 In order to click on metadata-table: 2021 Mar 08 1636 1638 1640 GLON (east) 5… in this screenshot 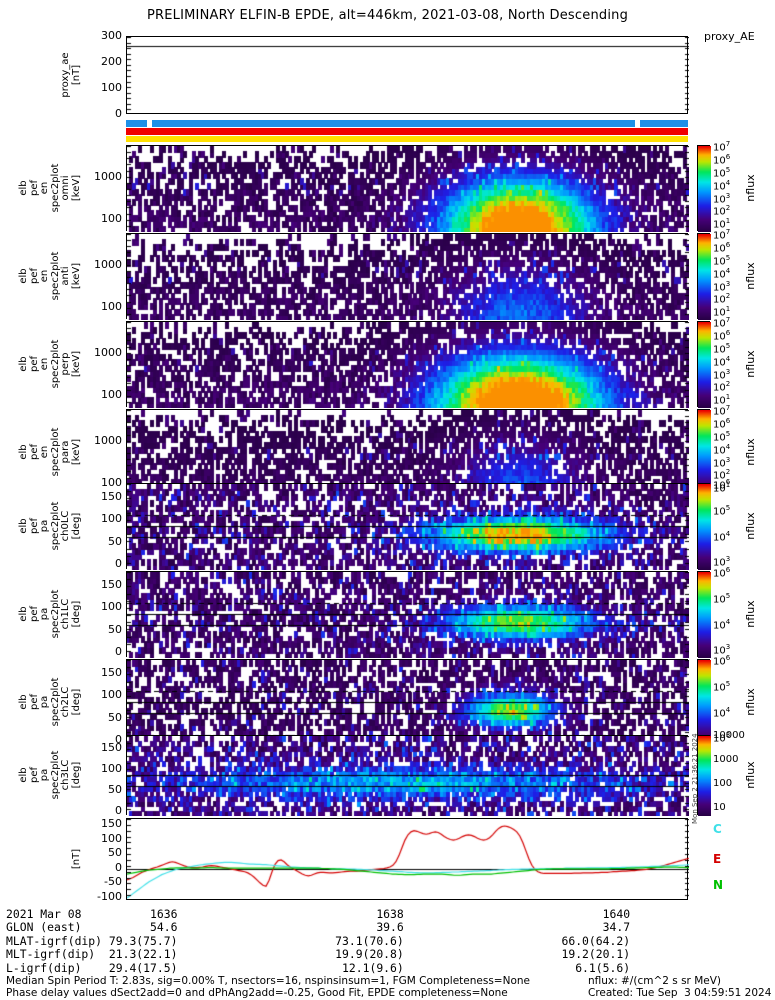, I will do `click(318, 941)`.